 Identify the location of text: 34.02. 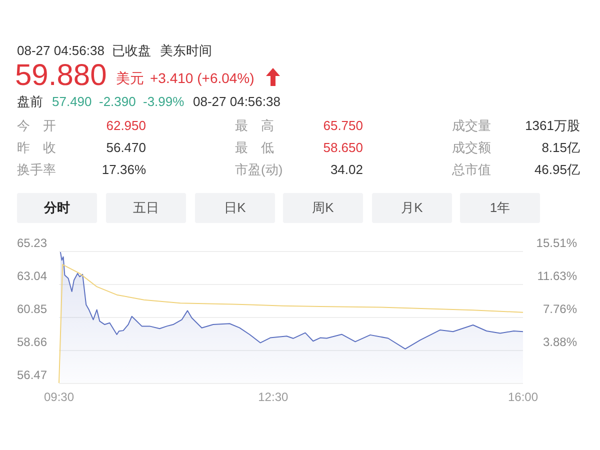
(346, 170).